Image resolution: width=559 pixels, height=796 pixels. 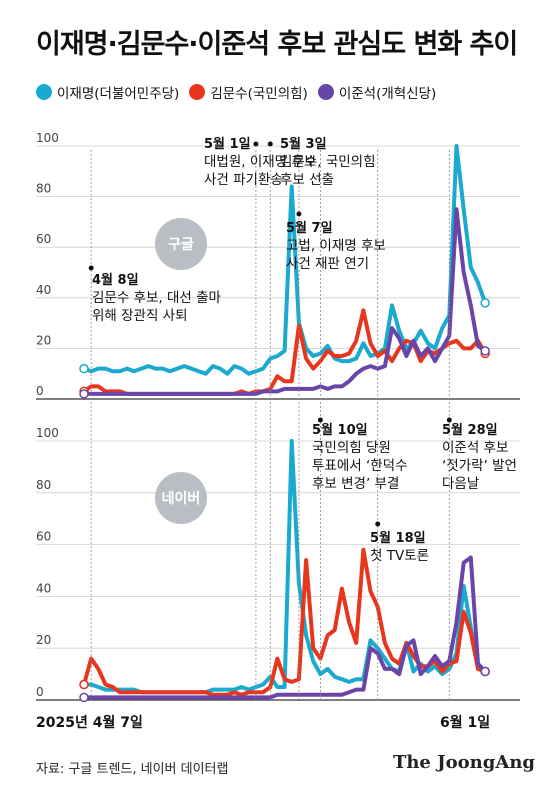 I want to click on legend: 이재명(더불어민주당) 김문수(국민의힘) 이준석(개혁신당), so click(x=236, y=92).